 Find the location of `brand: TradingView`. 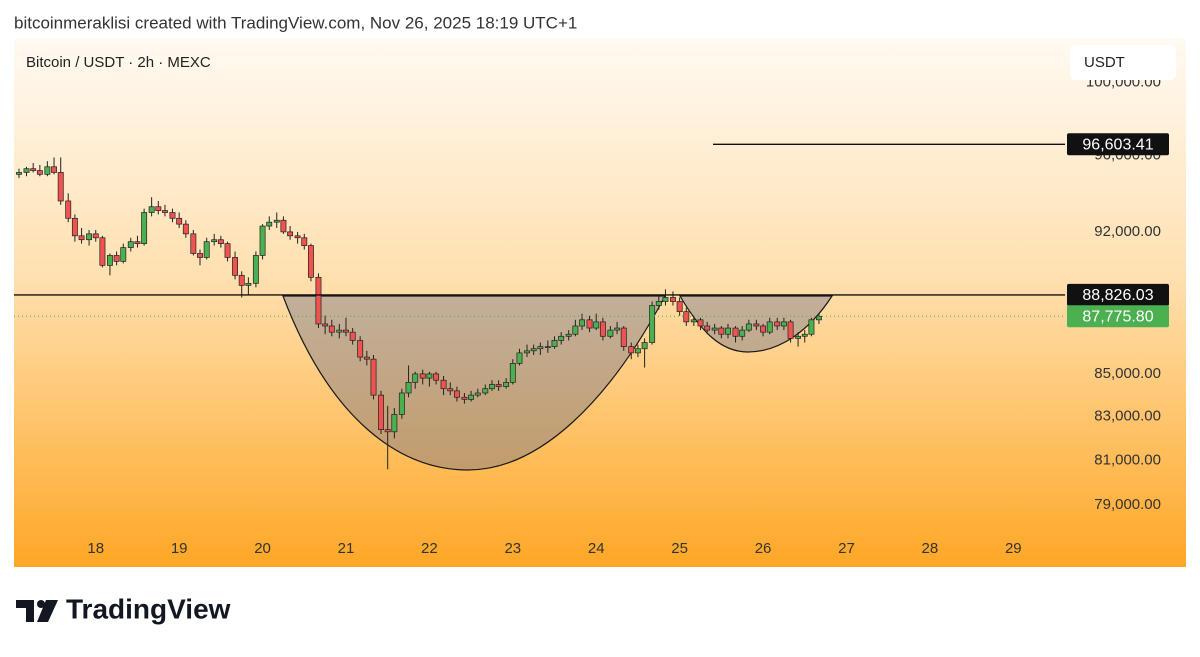

brand: TradingView is located at coordinates (148, 608).